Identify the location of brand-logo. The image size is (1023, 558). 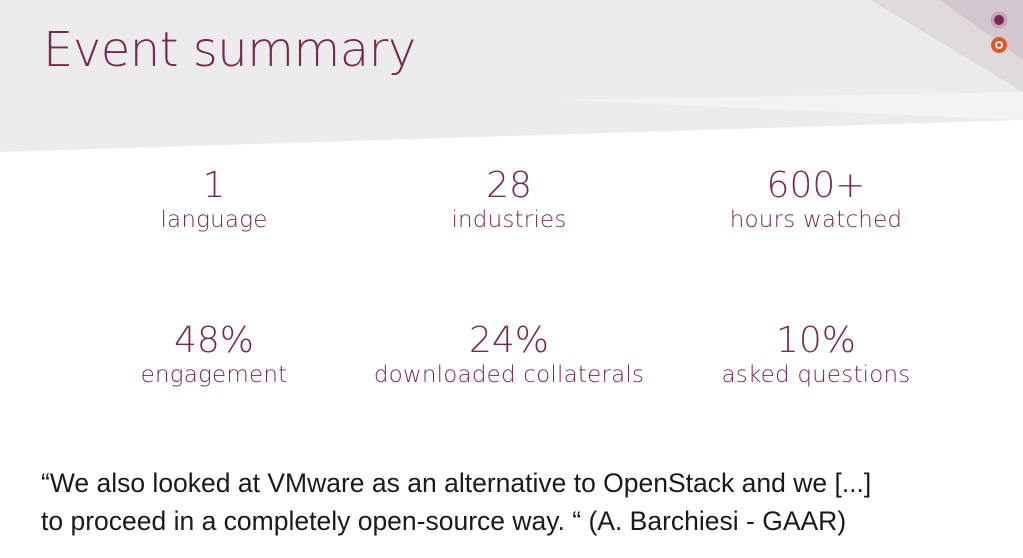
(1000, 34).